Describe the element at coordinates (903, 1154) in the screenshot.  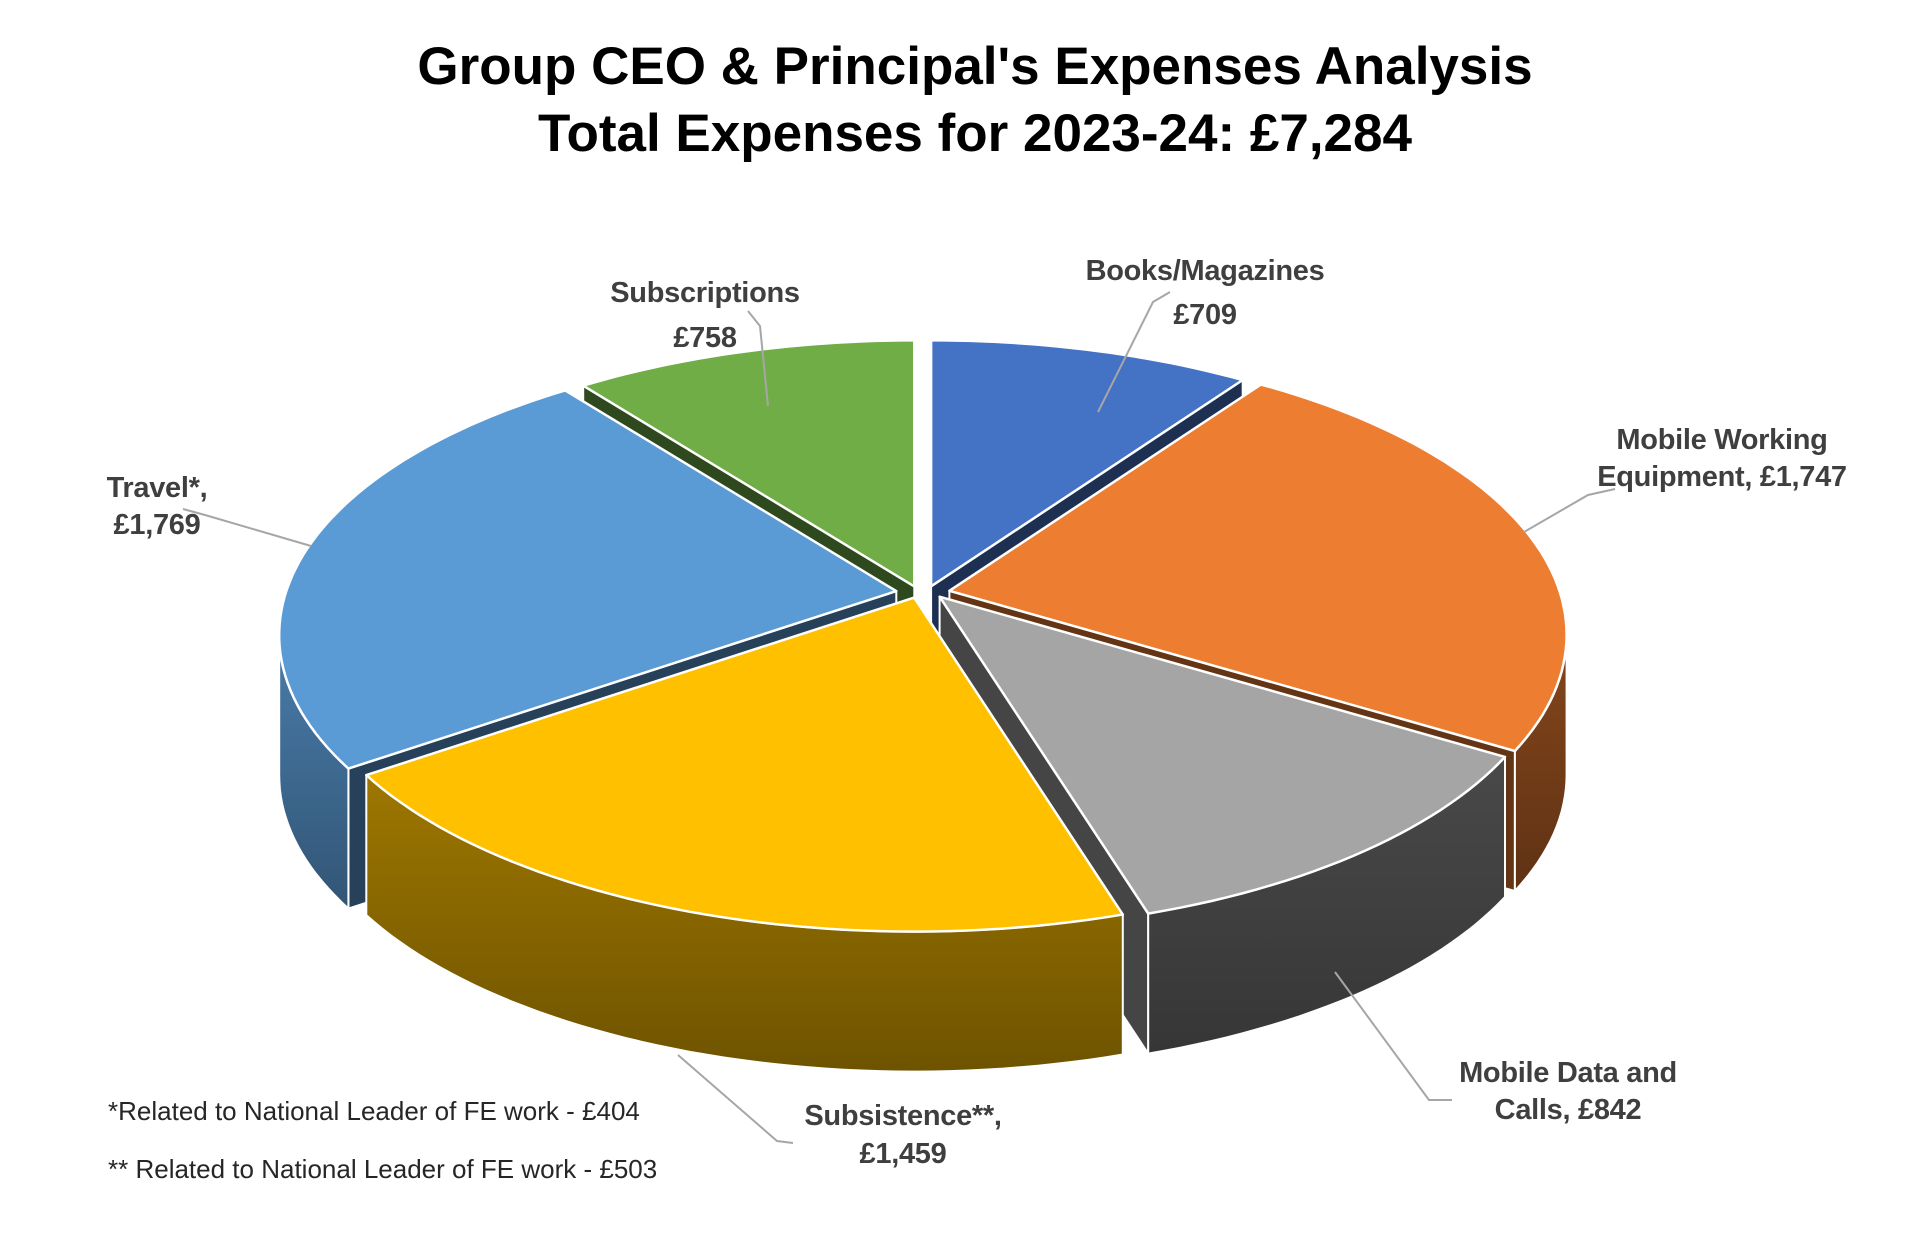
I see `label-subsistence-line2: £1,459` at that location.